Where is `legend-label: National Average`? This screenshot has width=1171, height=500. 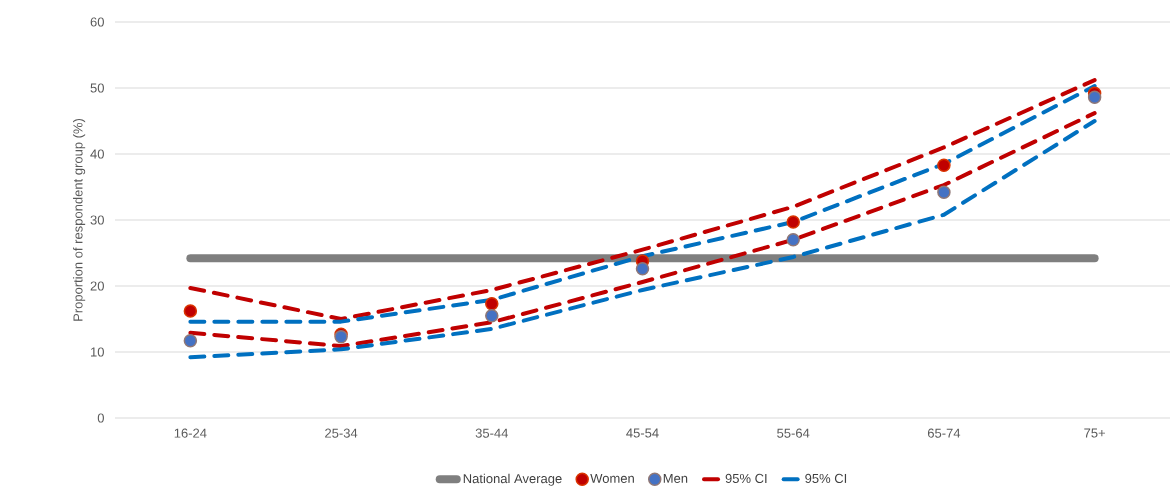
legend-label: National Average is located at coordinates (512, 479).